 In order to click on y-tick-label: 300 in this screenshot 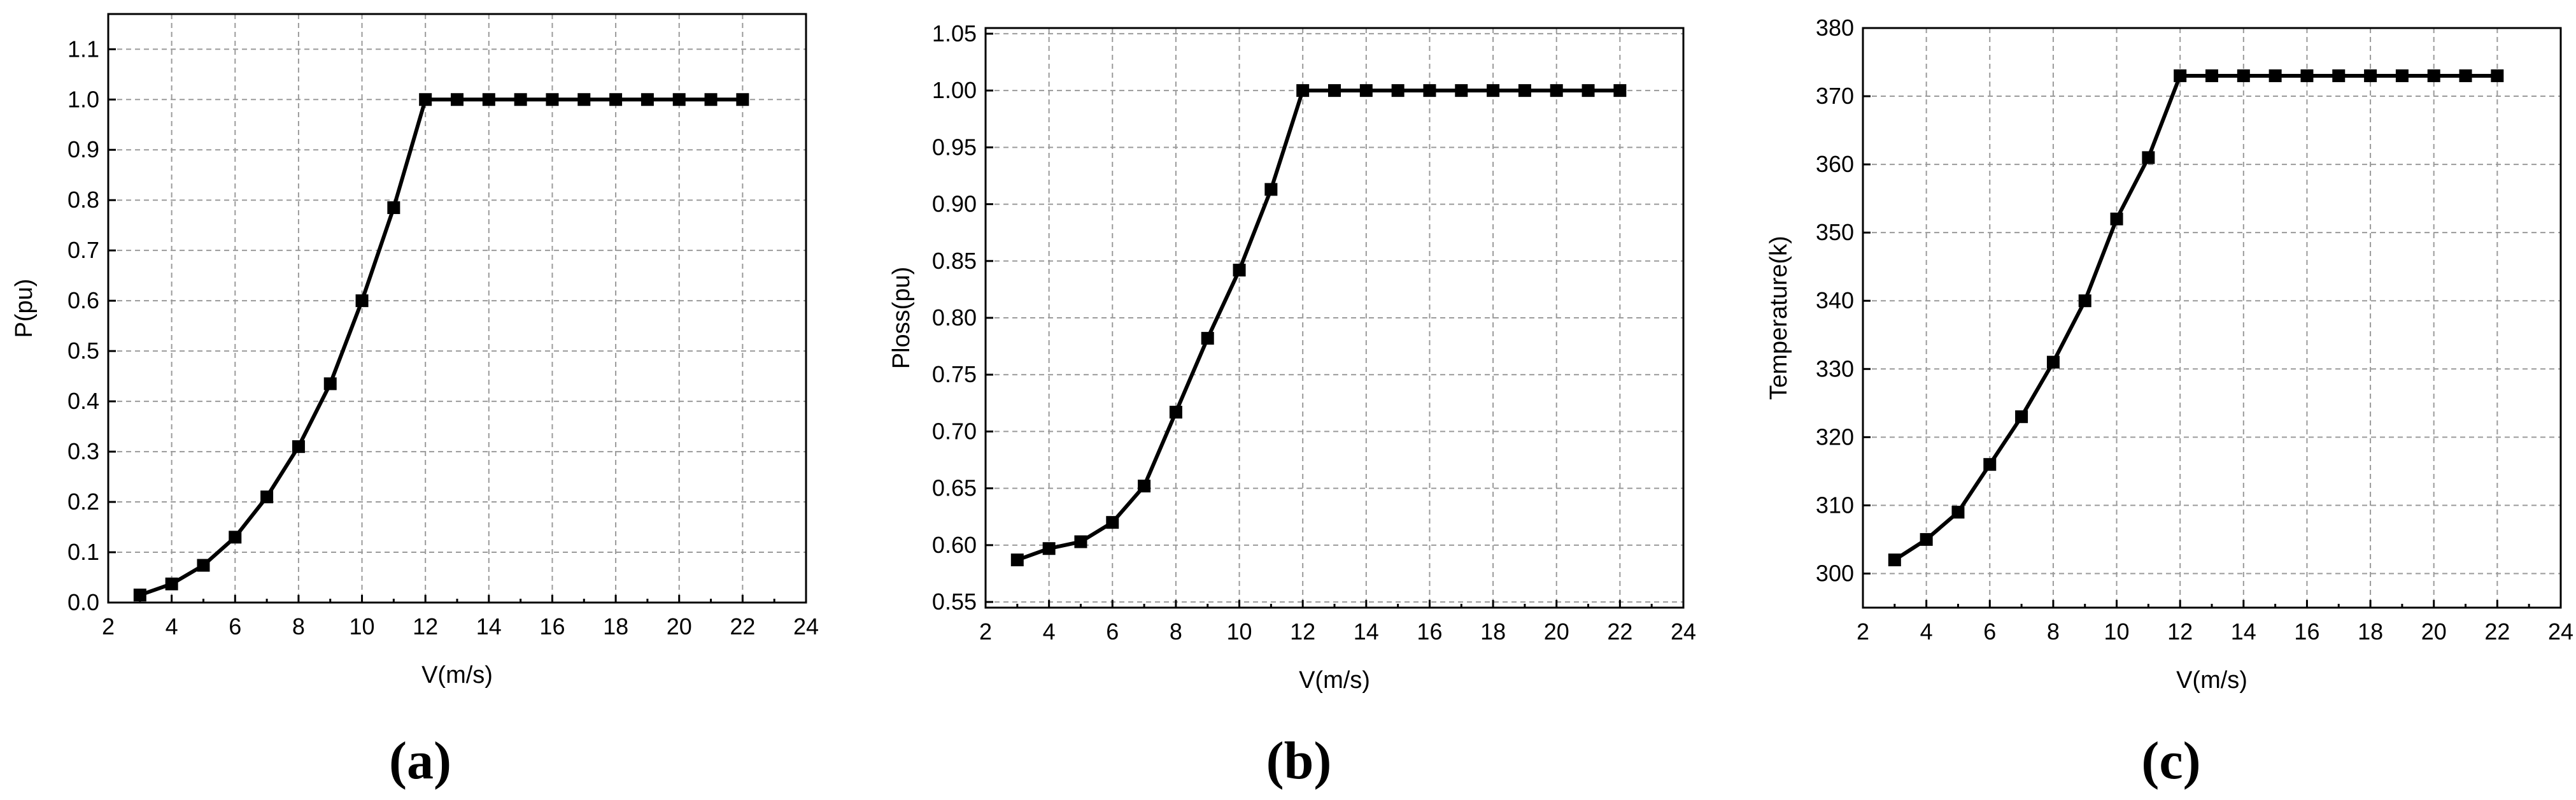, I will do `click(1835, 573)`.